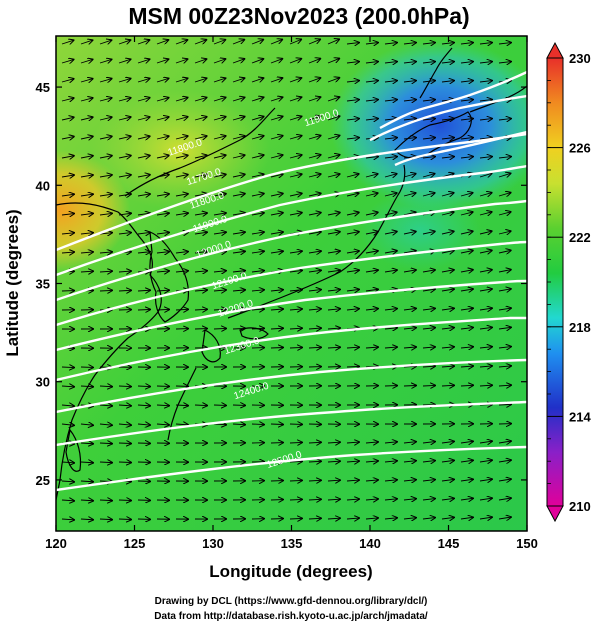 This screenshot has height=625, width=599. Describe the element at coordinates (580, 327) in the screenshot. I see `colorbar-label: 218` at that location.